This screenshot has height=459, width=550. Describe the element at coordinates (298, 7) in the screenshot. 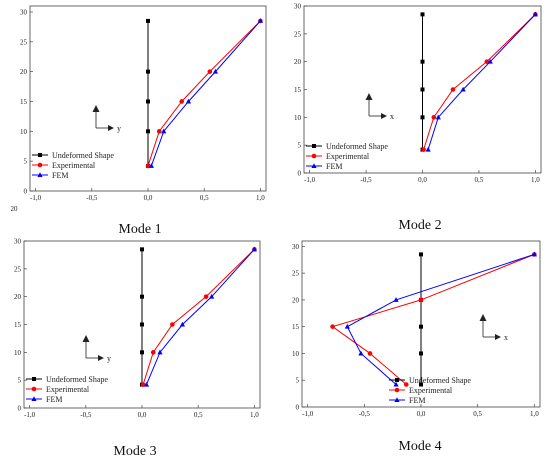

I see `y-tick-label: 30` at that location.